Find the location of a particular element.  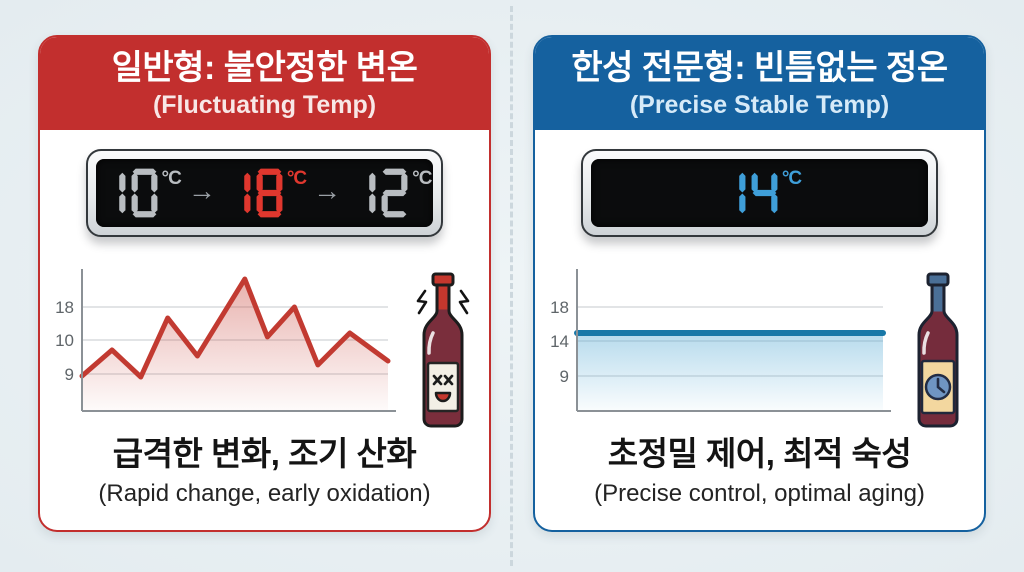

wine-bottle-clock-icon is located at coordinates (938, 351).